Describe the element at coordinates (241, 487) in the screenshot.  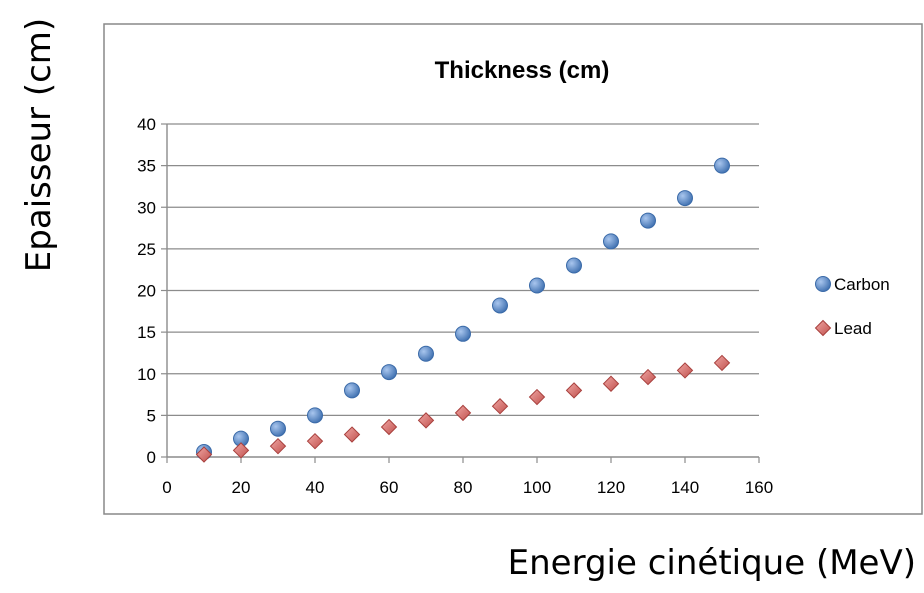
I see `x-tick-label-1: 20` at that location.